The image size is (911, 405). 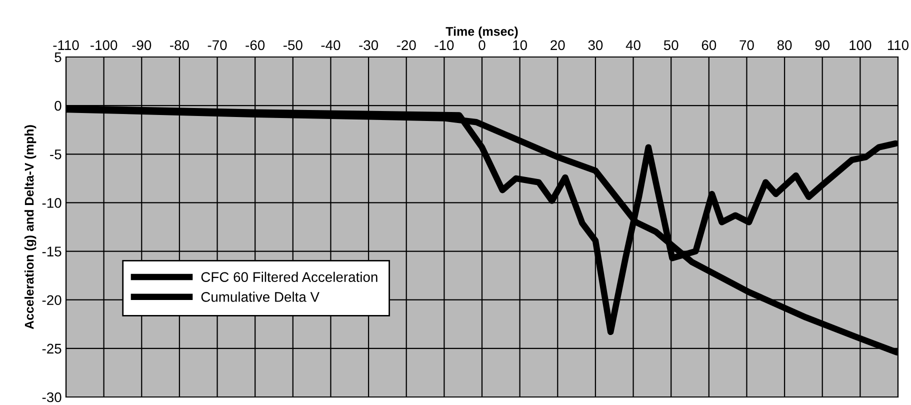 I want to click on y-tick-label: -15, so click(x=52, y=251).